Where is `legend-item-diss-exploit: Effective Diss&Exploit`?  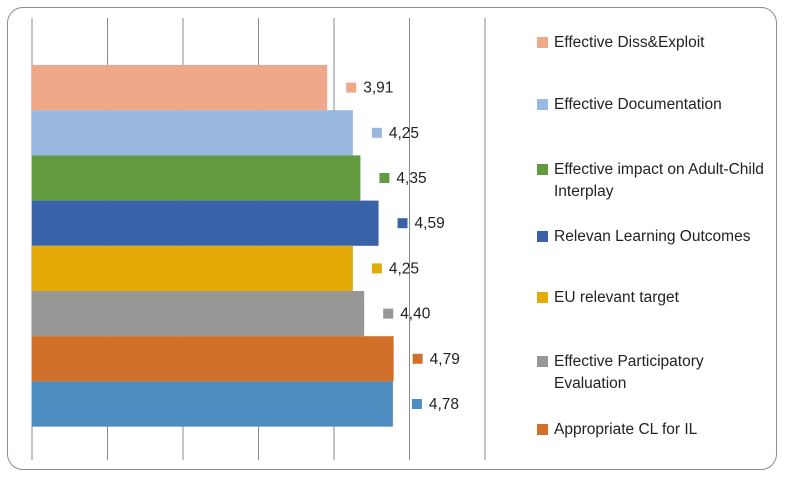
legend-item-diss-exploit: Effective Diss&Exploit is located at coordinates (653, 43).